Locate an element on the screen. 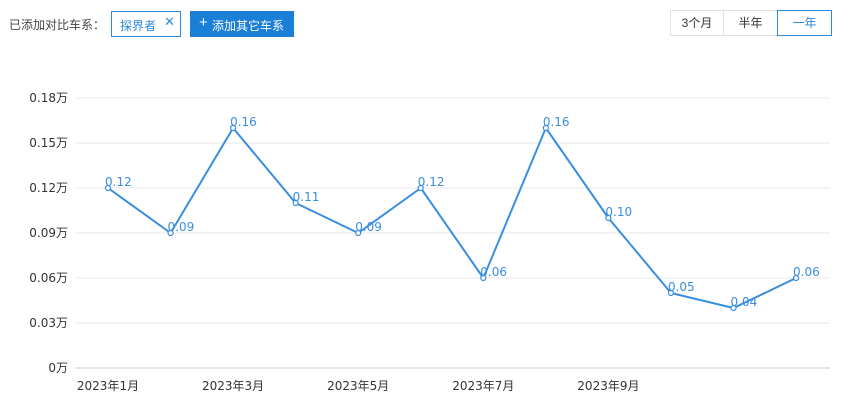 This screenshot has height=411, width=852. data-label: 0.11 is located at coordinates (306, 197).